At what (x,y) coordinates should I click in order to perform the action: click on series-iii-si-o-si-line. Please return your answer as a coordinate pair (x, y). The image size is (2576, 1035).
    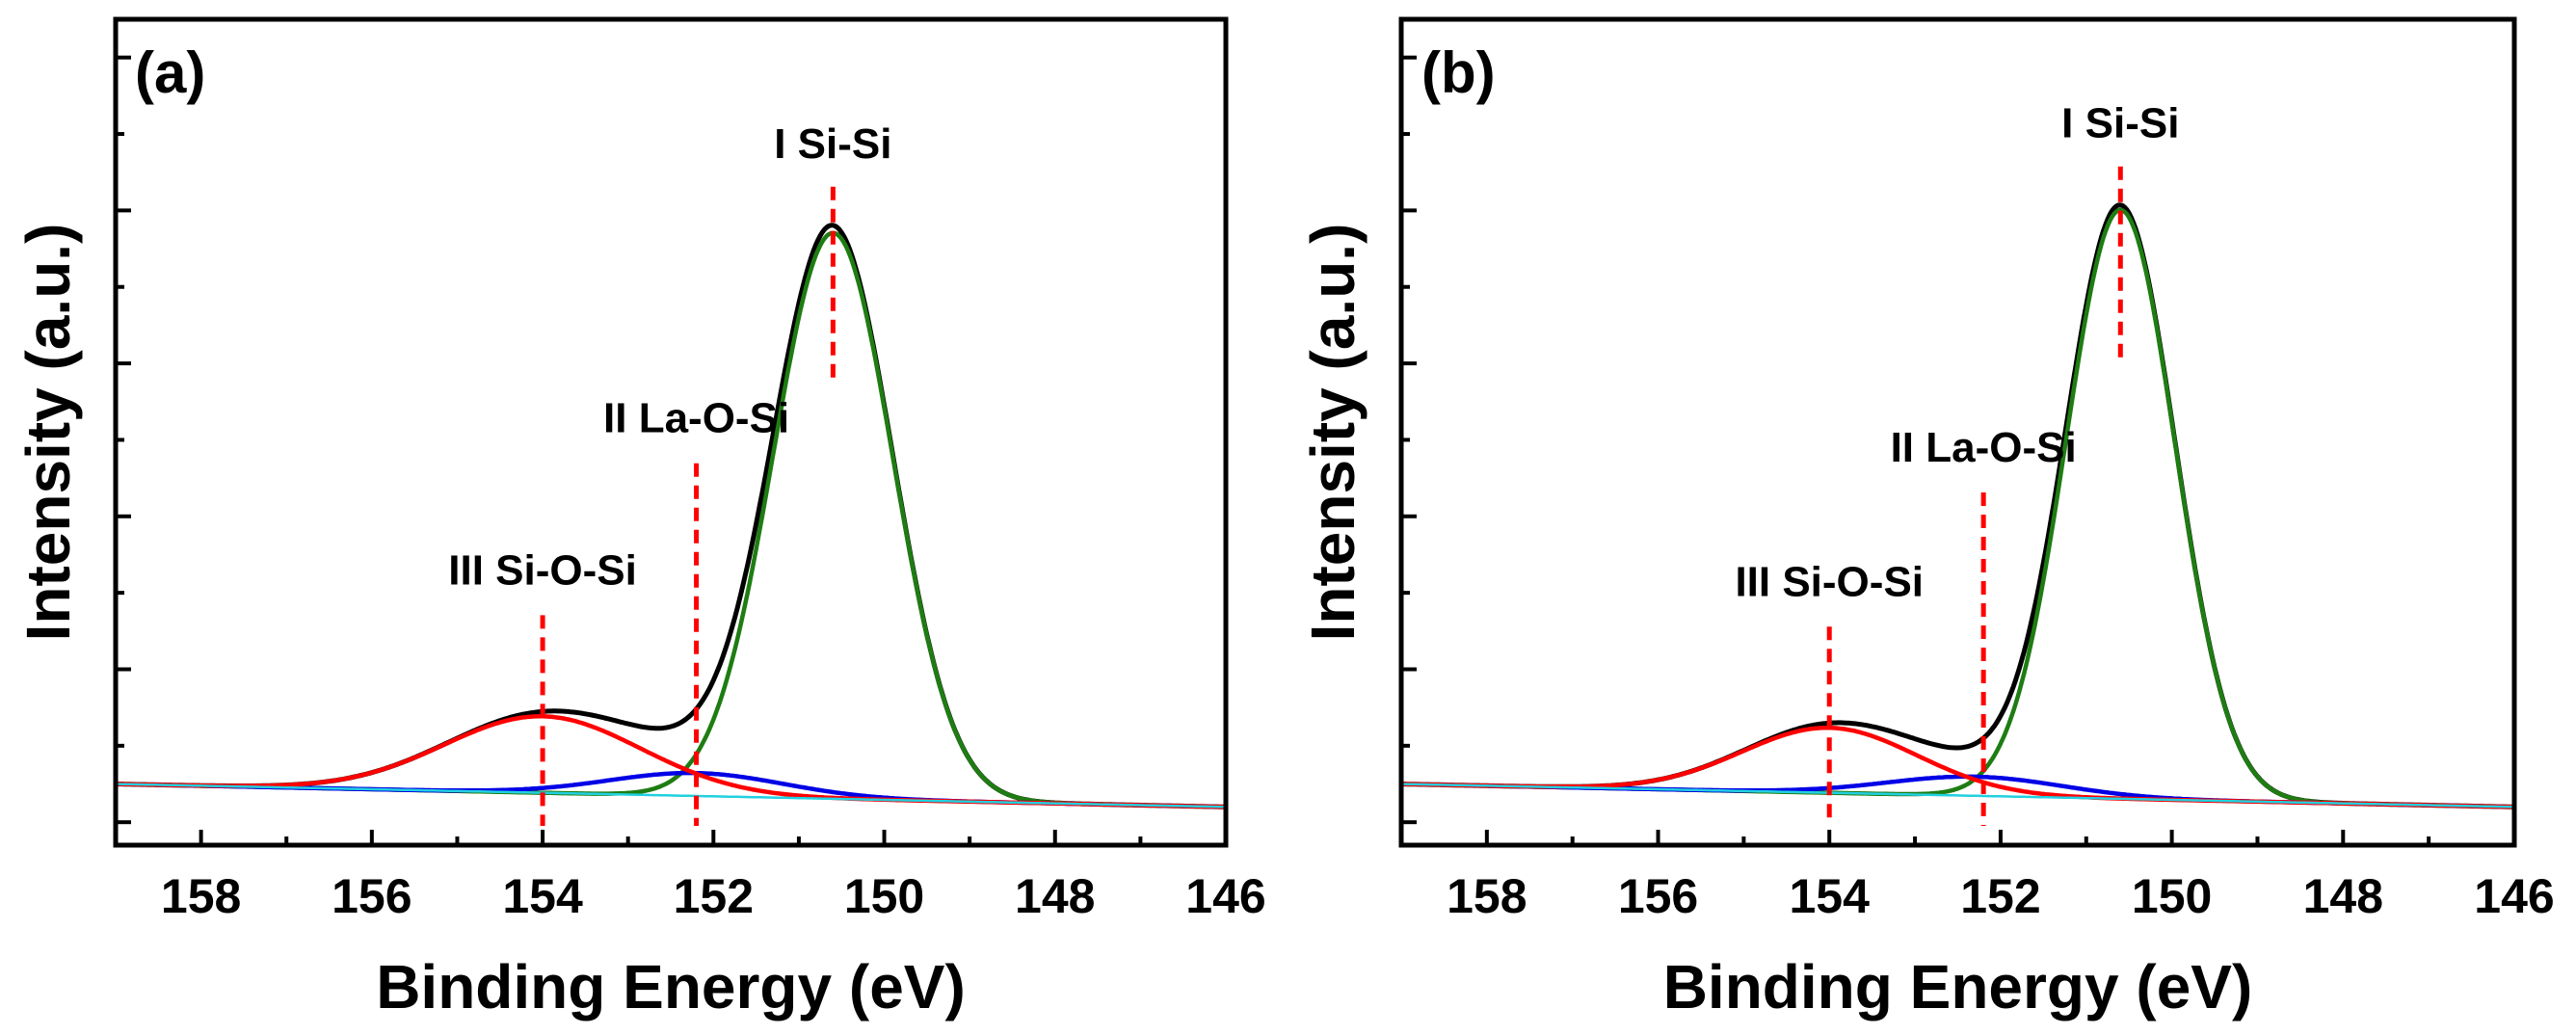
    Looking at the image, I should click on (671, 761).